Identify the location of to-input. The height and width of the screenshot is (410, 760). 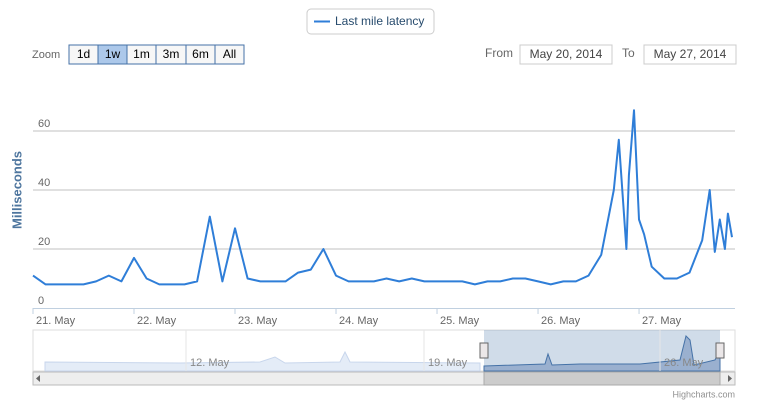
(690, 54).